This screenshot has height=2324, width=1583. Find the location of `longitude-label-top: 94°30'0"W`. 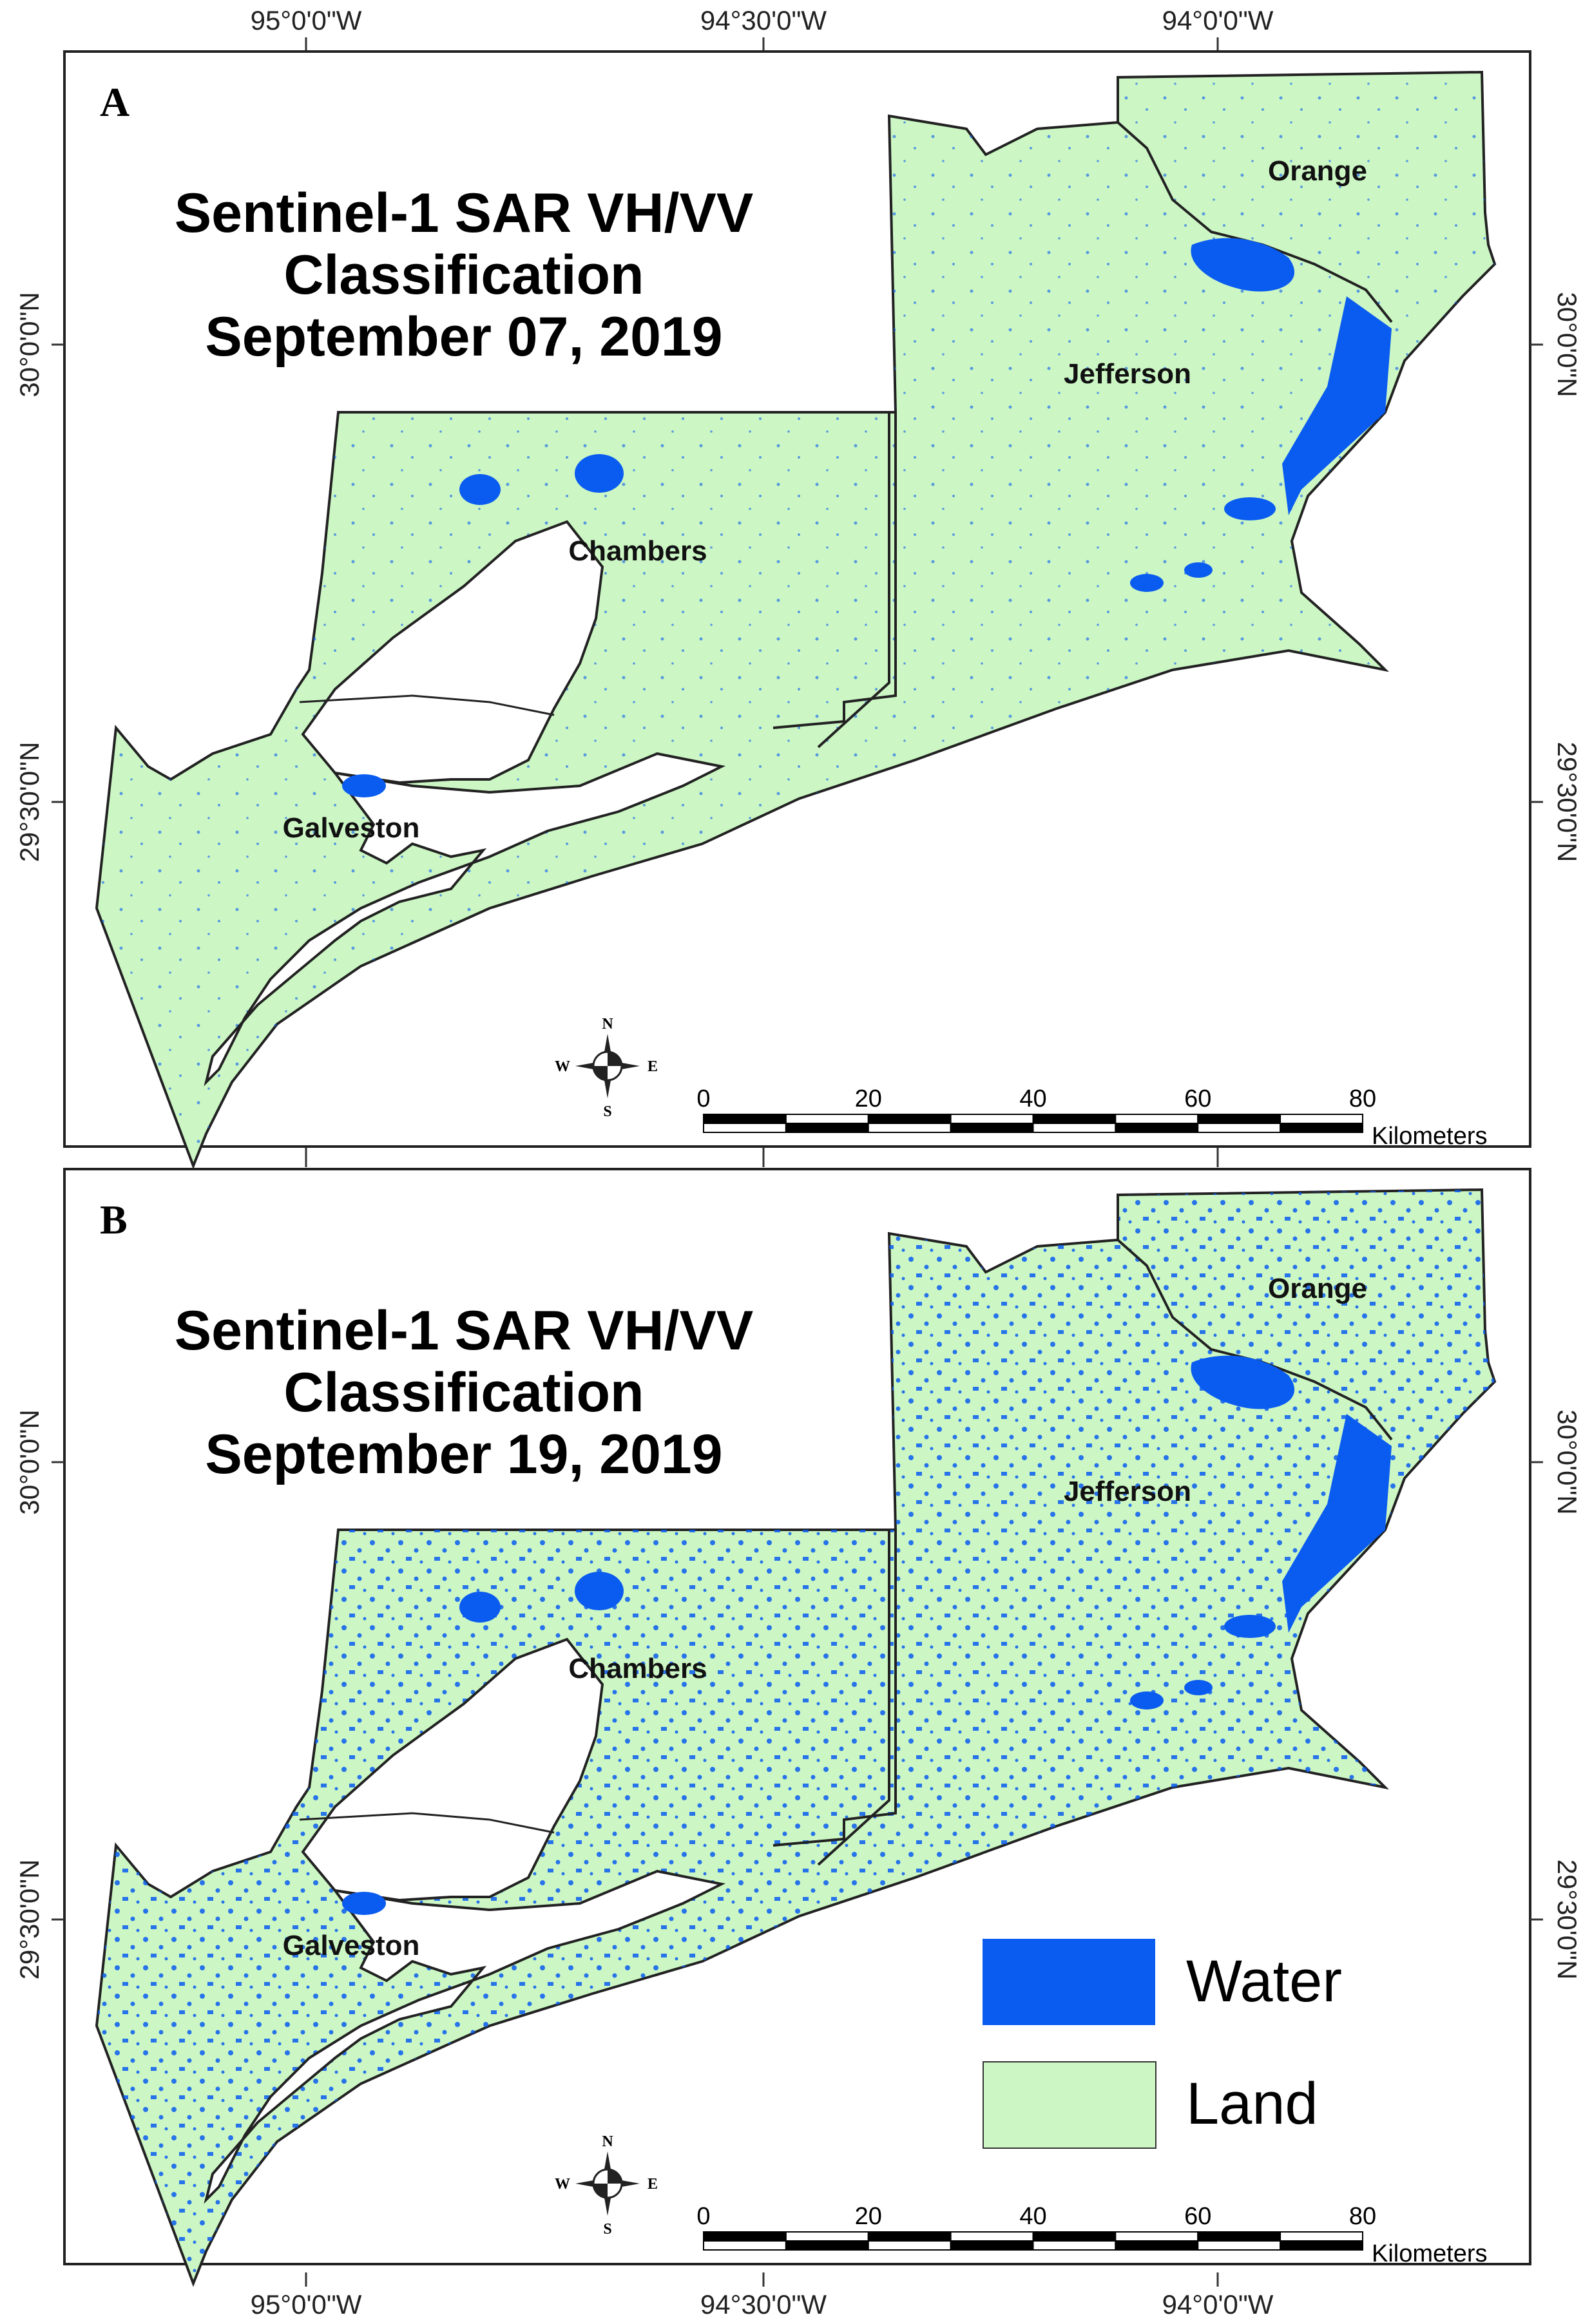

longitude-label-top: 94°30'0"W is located at coordinates (763, 20).